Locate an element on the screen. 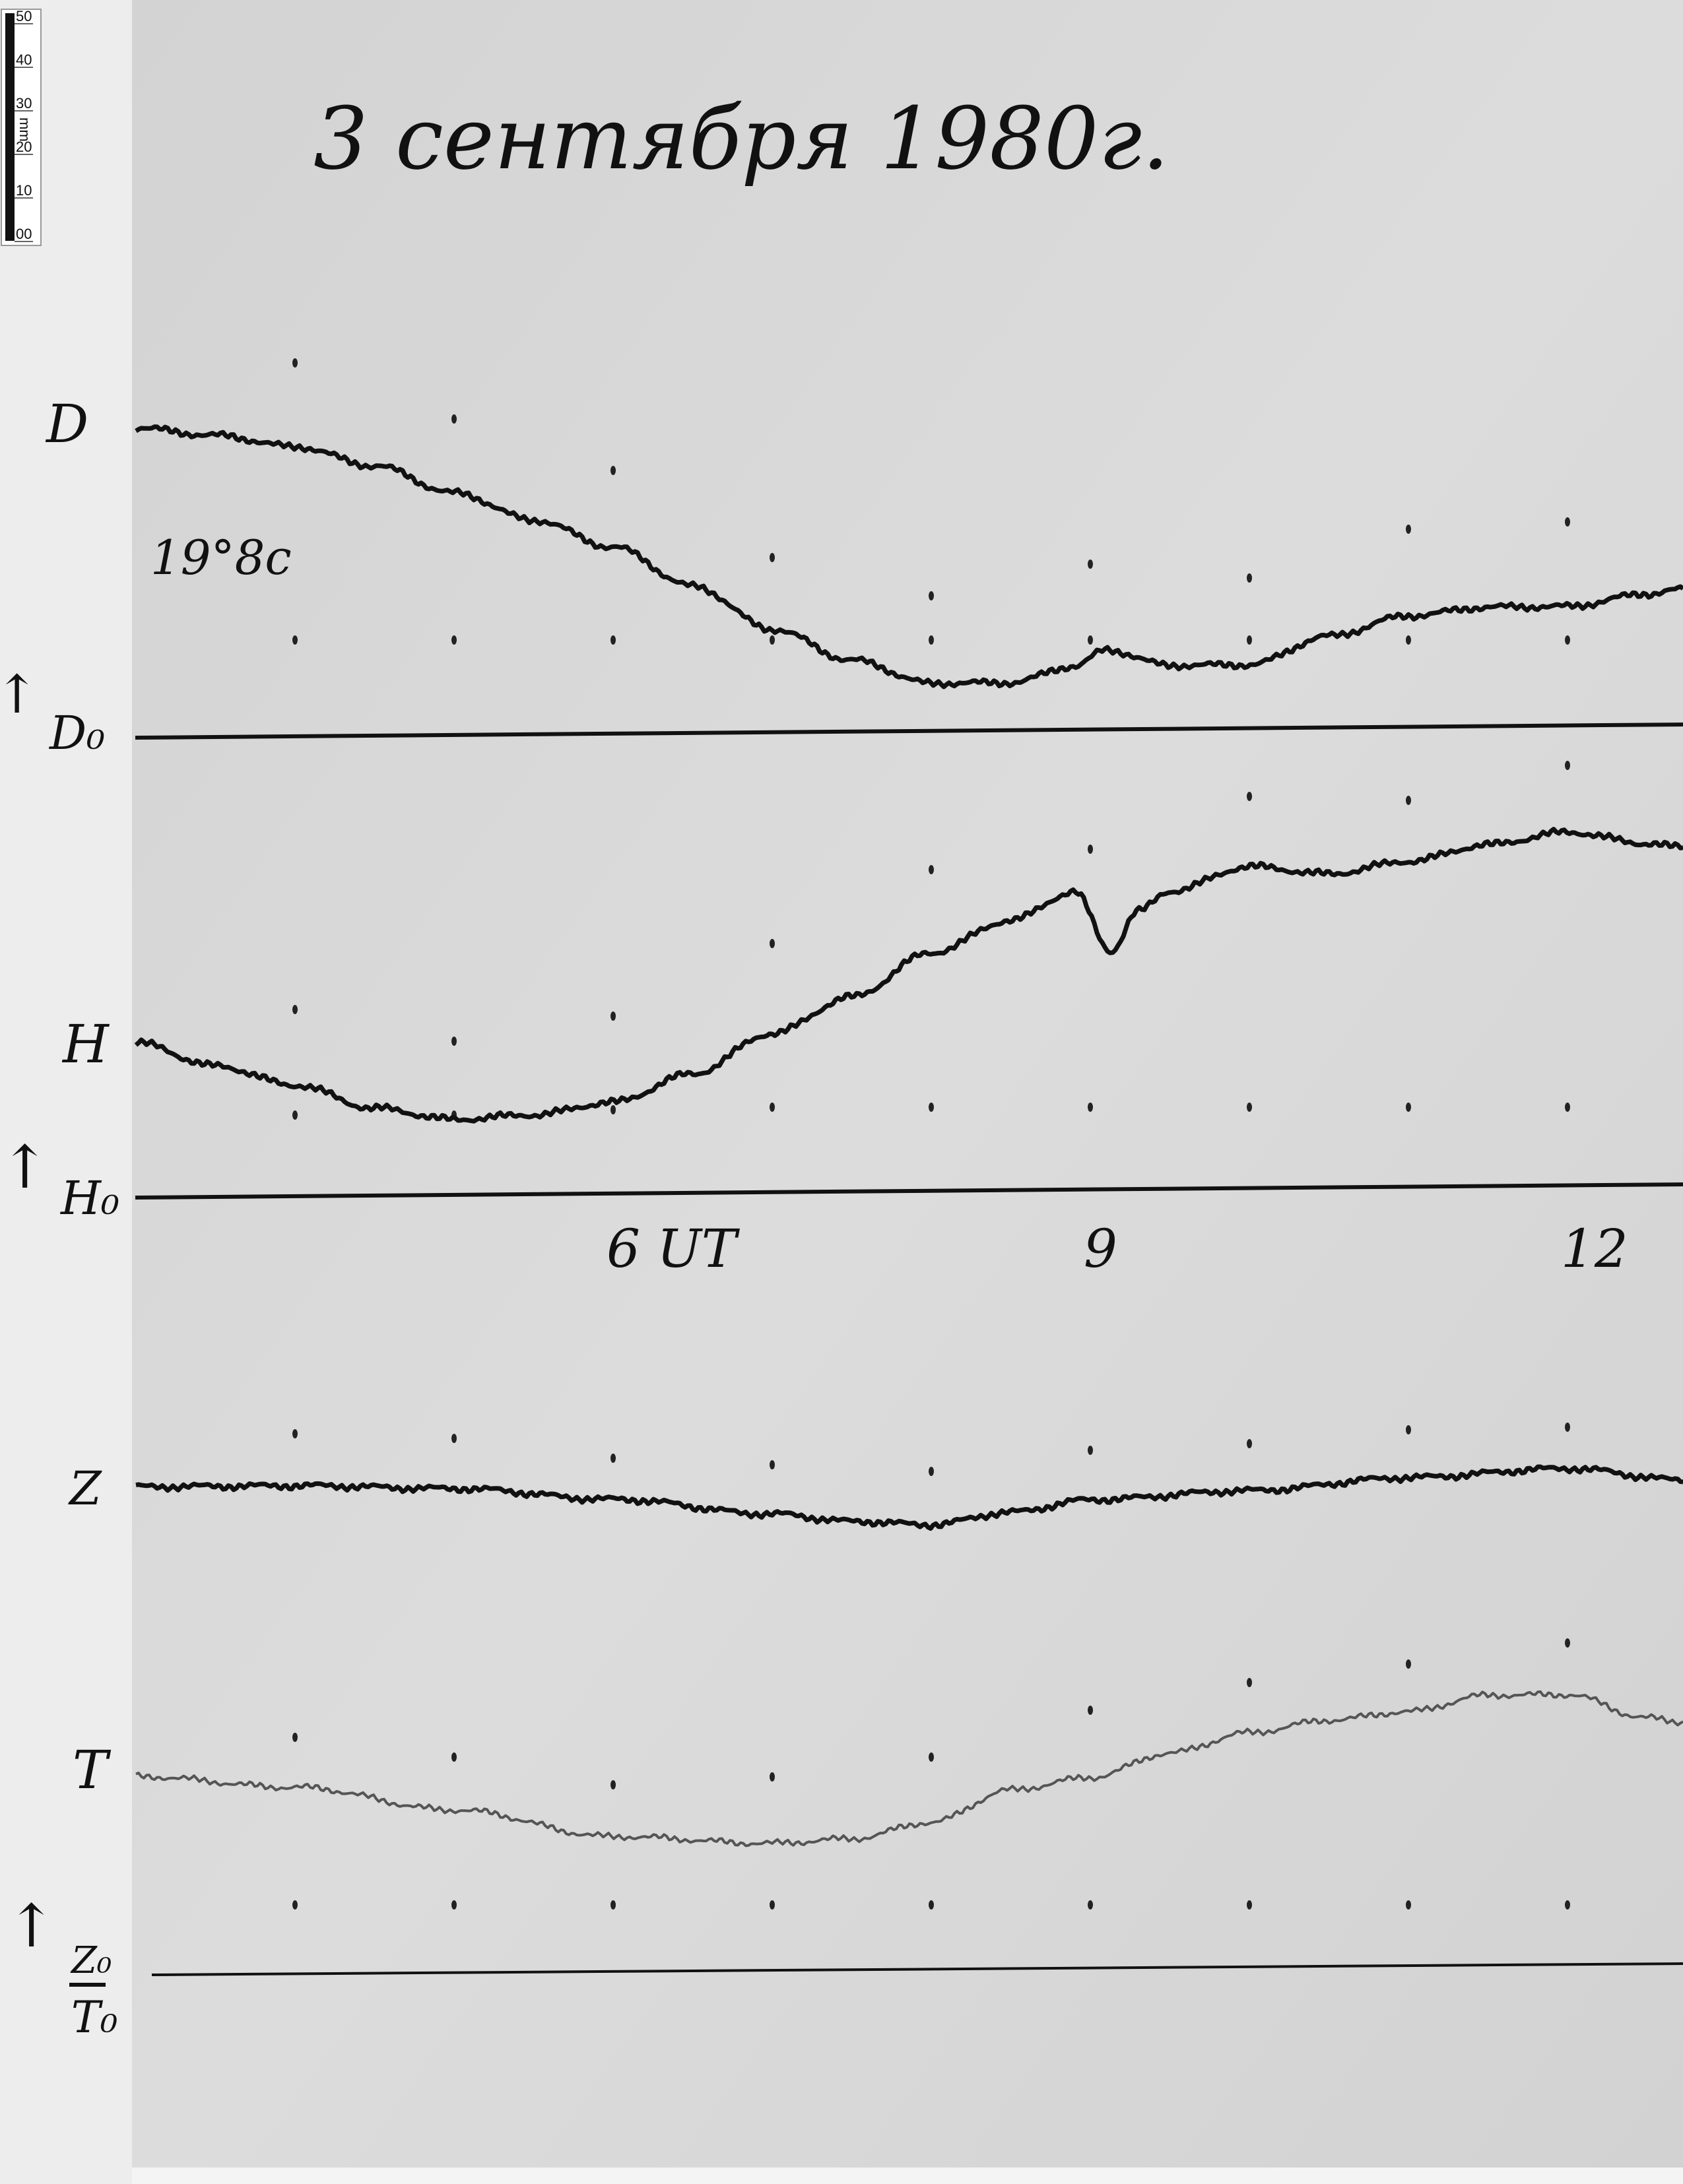 The width and height of the screenshot is (1683, 2184). label-T0: T₀ is located at coordinates (94, 2017).